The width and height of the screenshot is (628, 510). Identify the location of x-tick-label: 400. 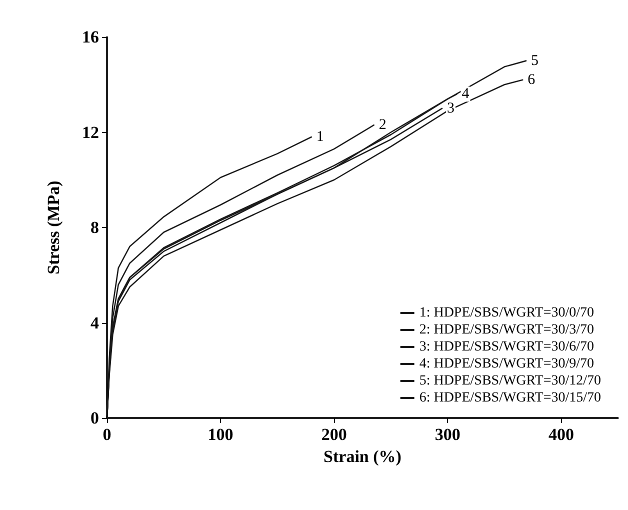
(561, 434).